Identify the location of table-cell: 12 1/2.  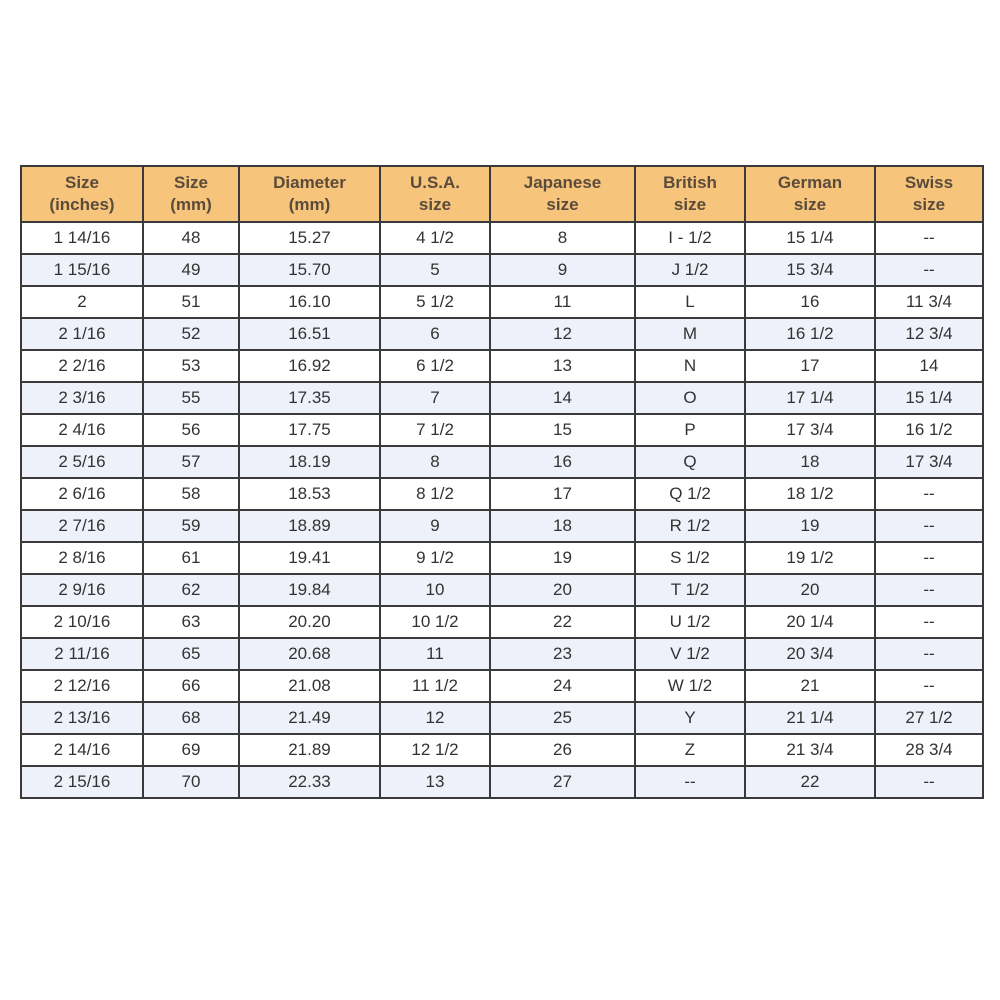
(435, 750).